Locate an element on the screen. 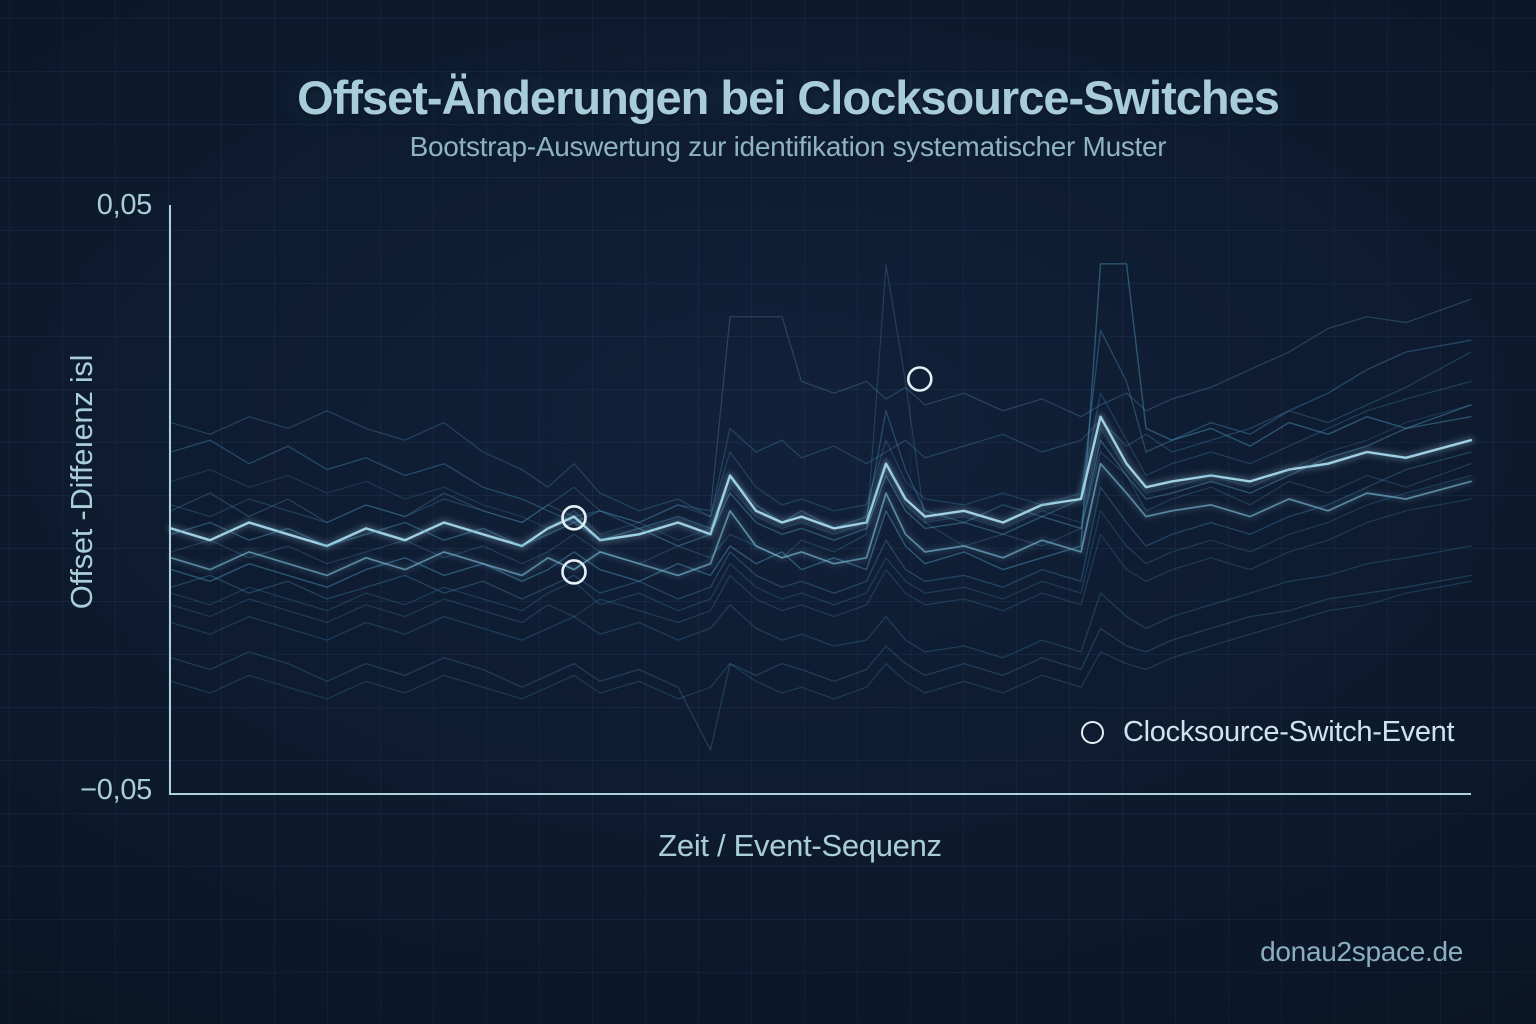 This screenshot has width=1536, height=1024. site-watermark: donau2space.de is located at coordinates (1361, 951).